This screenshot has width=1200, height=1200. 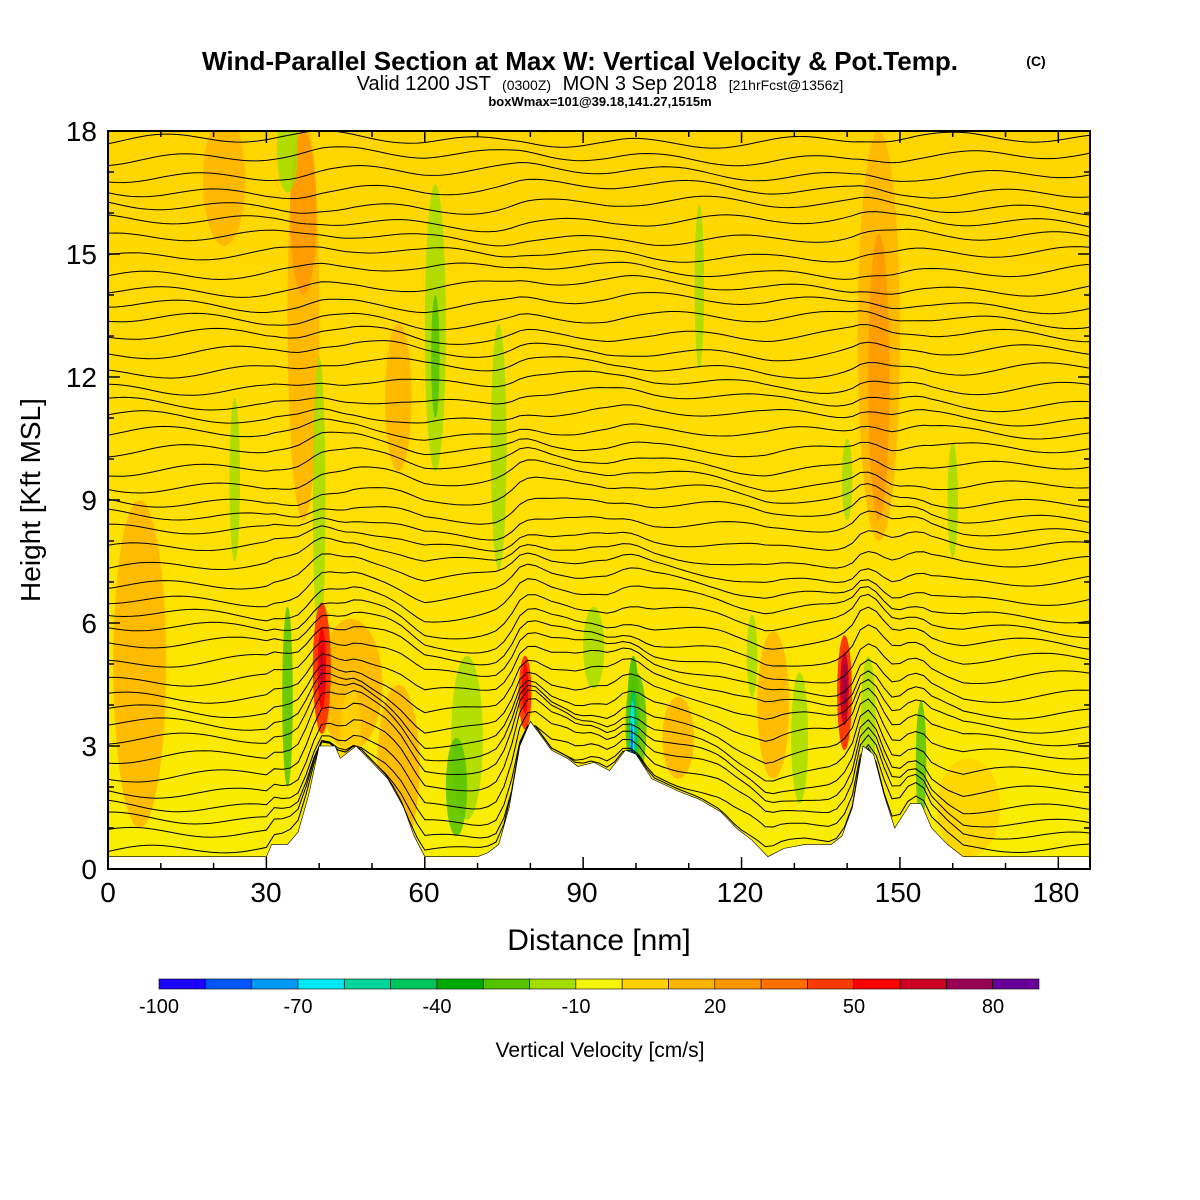 What do you see at coordinates (30, 500) in the screenshot?
I see `y-axis-label: Height [Kft MSL]` at bounding box center [30, 500].